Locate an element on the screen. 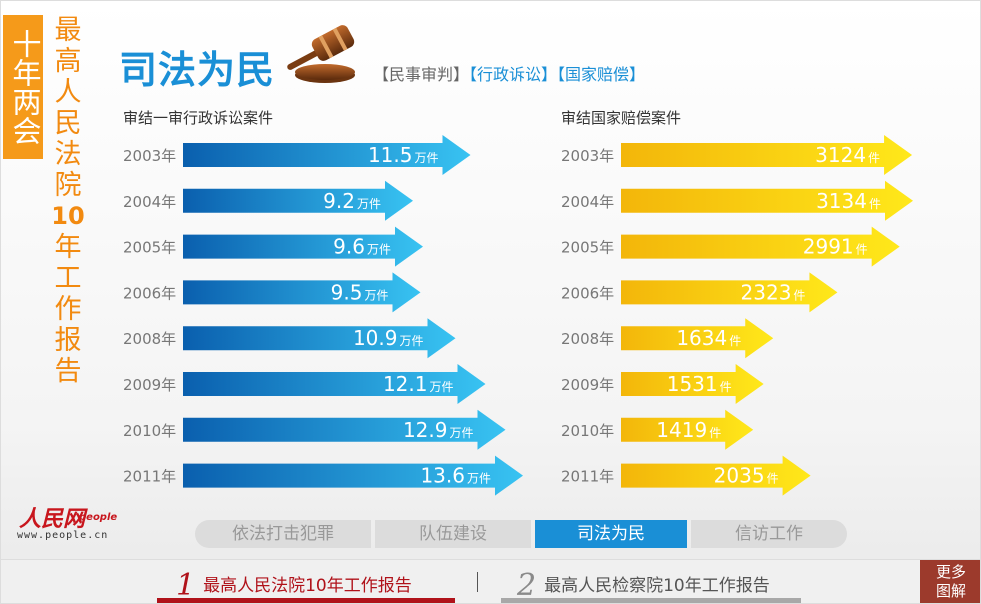  value-number: 3124 is located at coordinates (840, 155).